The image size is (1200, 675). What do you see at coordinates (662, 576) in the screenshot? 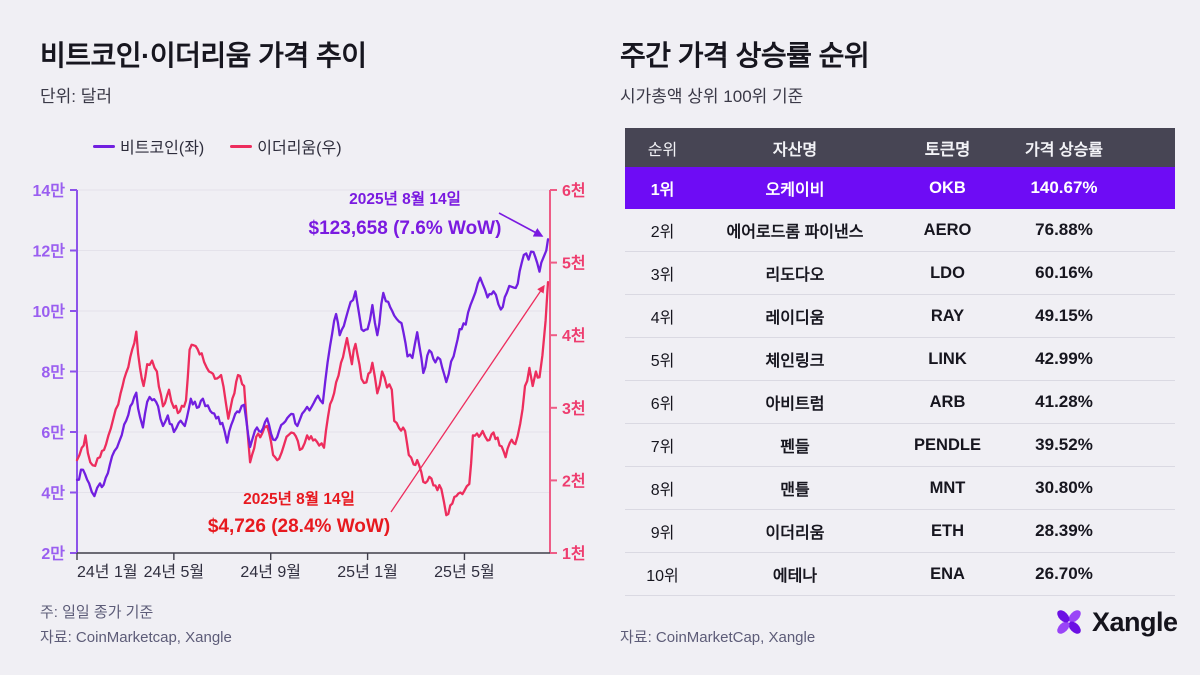
I see `rank-cell: 10위` at bounding box center [662, 576].